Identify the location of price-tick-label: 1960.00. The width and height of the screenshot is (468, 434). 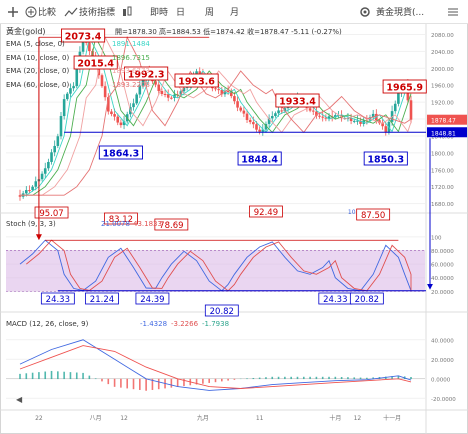
(442, 87).